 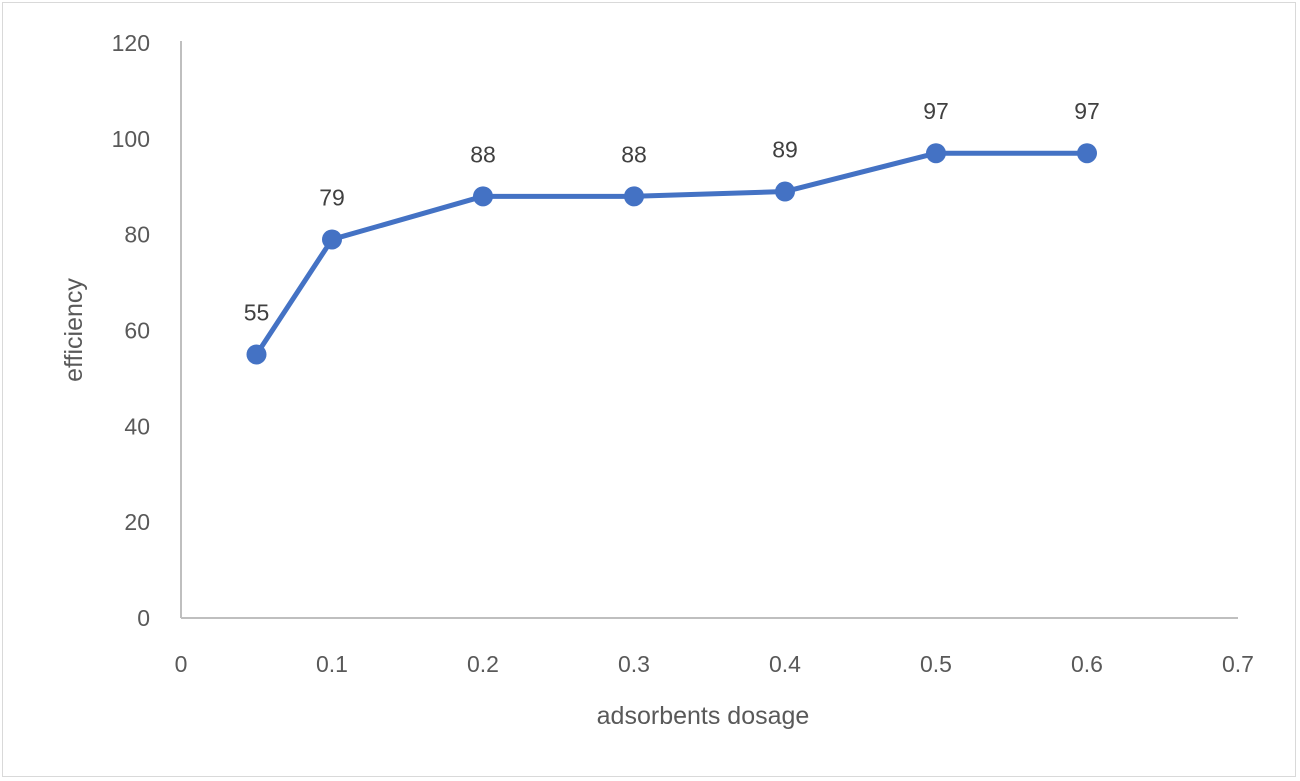 What do you see at coordinates (257, 312) in the screenshot?
I see `data-label: 55` at bounding box center [257, 312].